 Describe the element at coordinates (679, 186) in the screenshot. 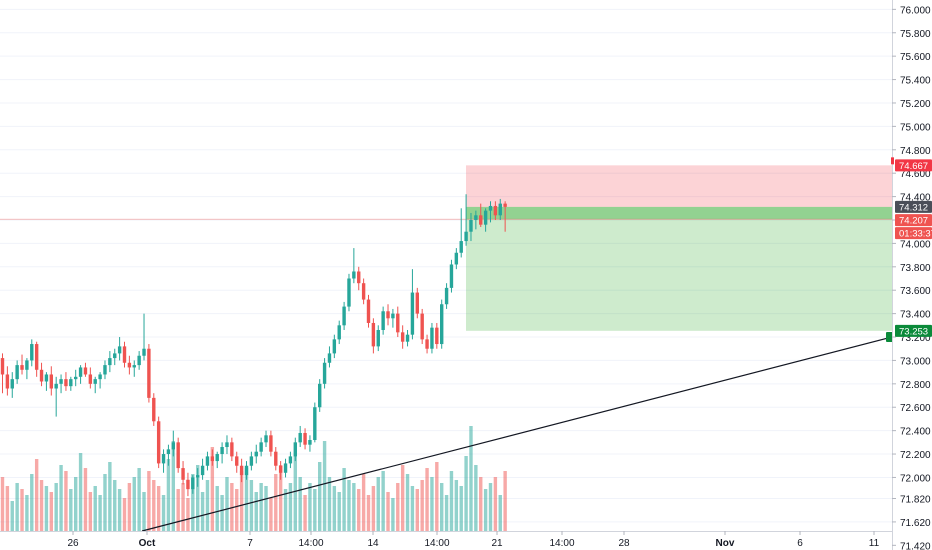

I see `stop-loss-zone` at that location.